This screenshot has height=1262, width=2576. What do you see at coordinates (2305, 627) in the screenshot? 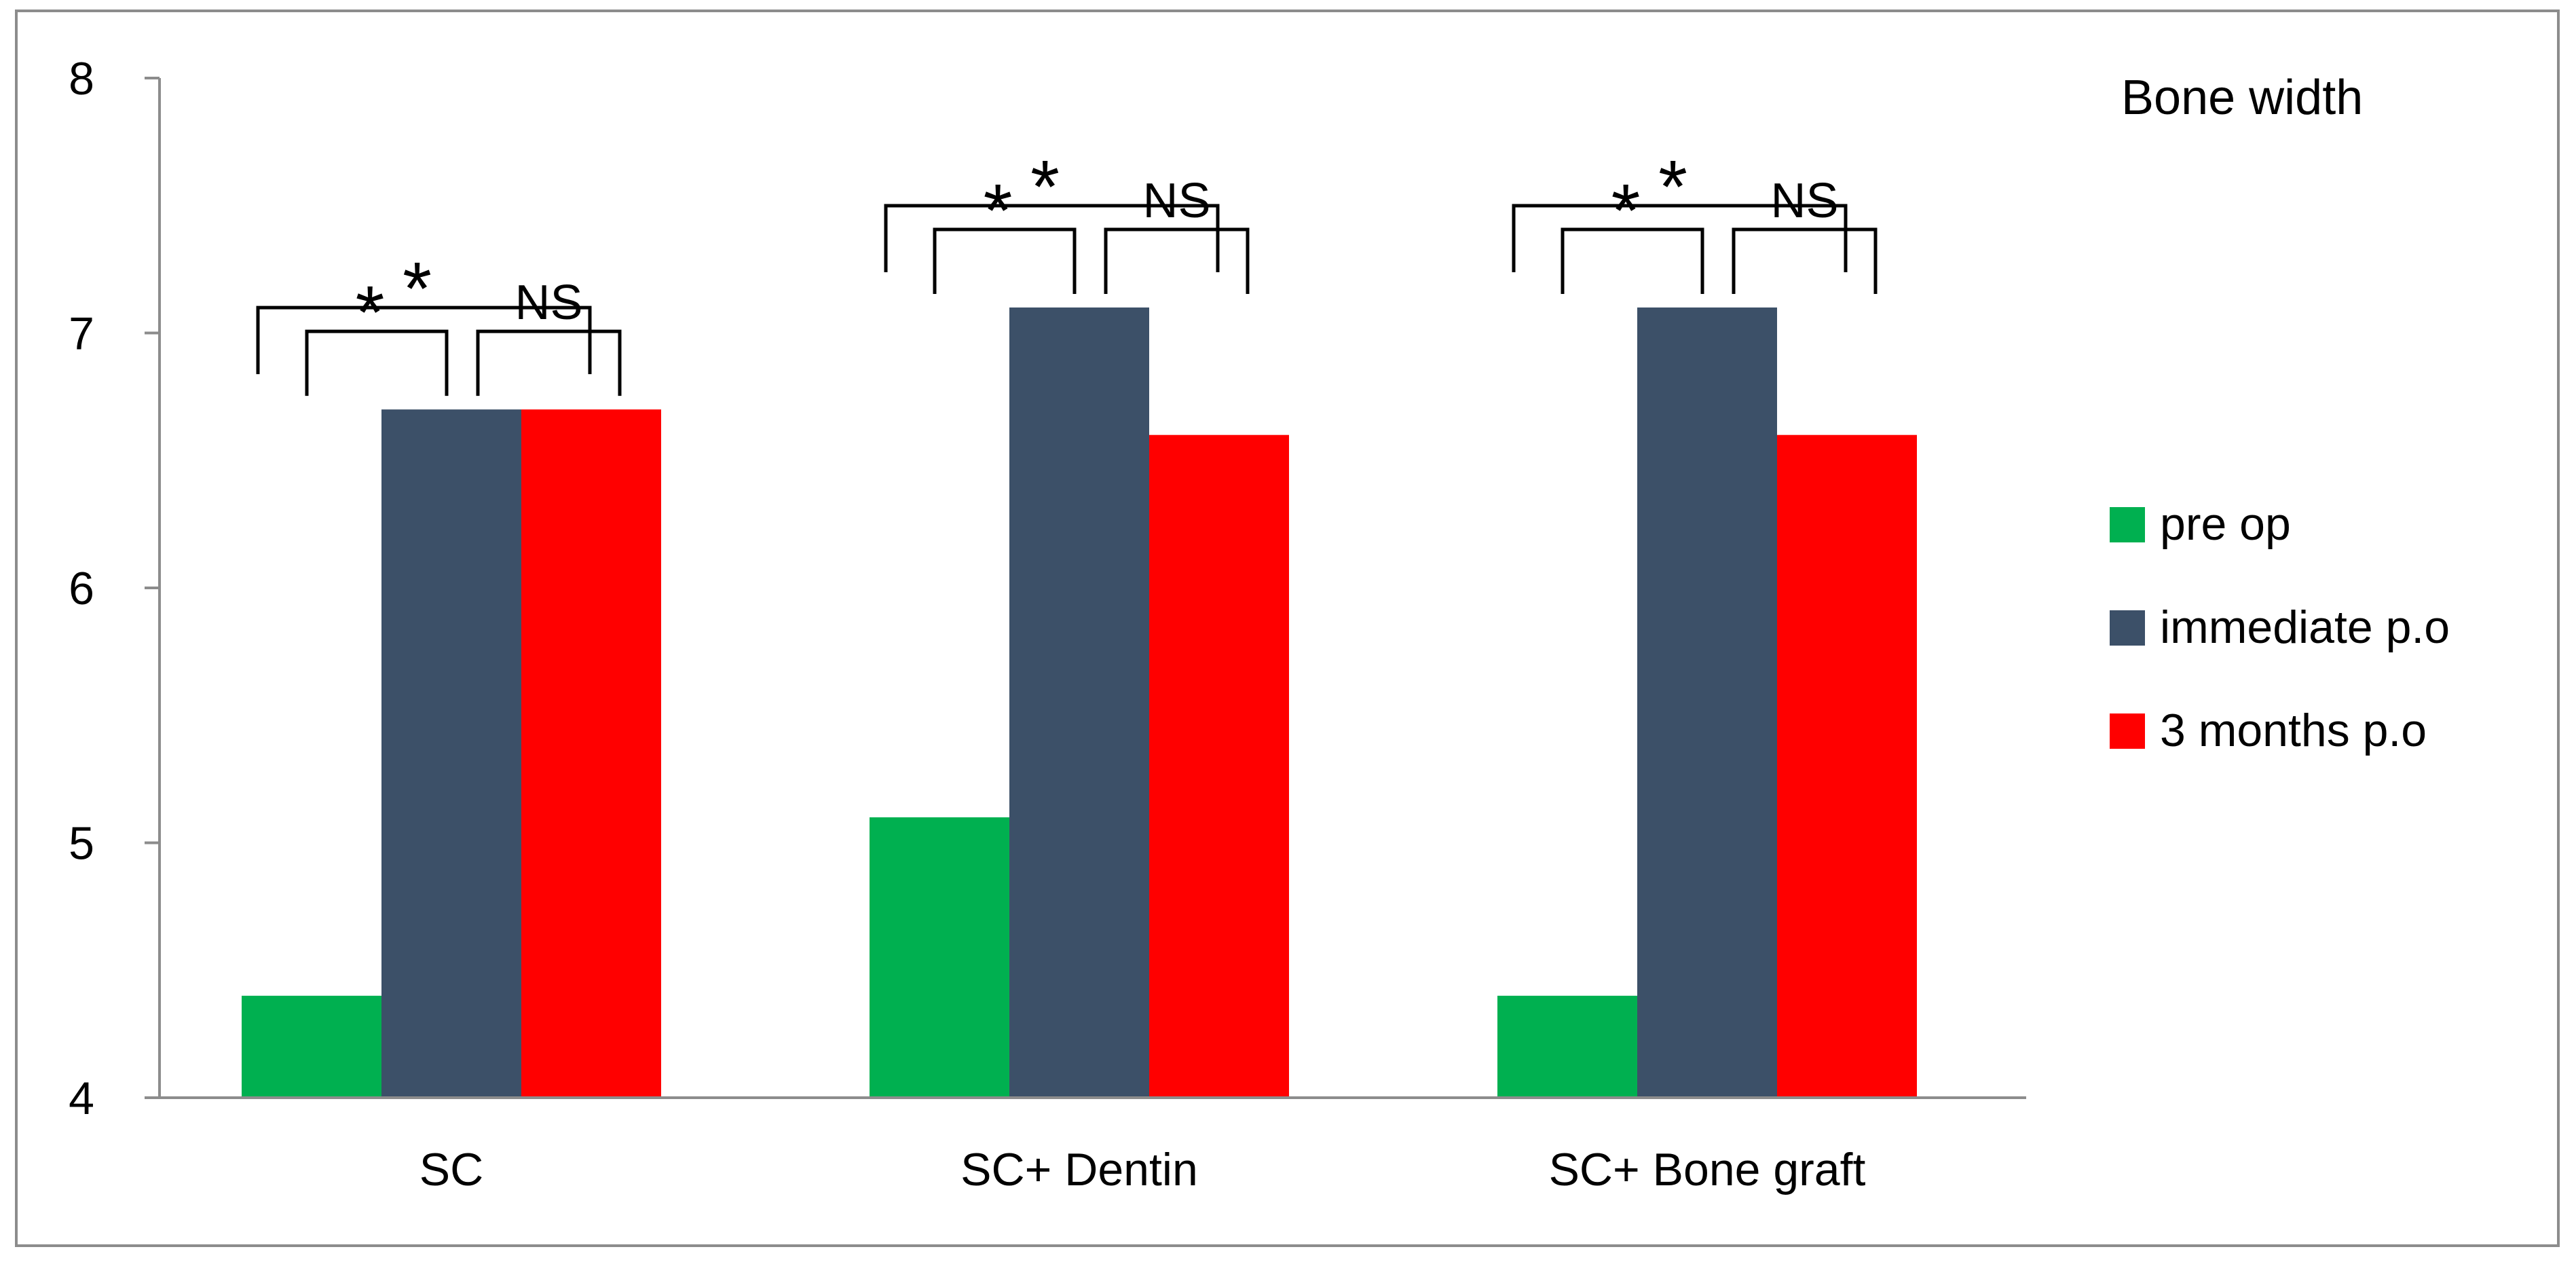
I see `legend-label-1: immediate p.o` at bounding box center [2305, 627].